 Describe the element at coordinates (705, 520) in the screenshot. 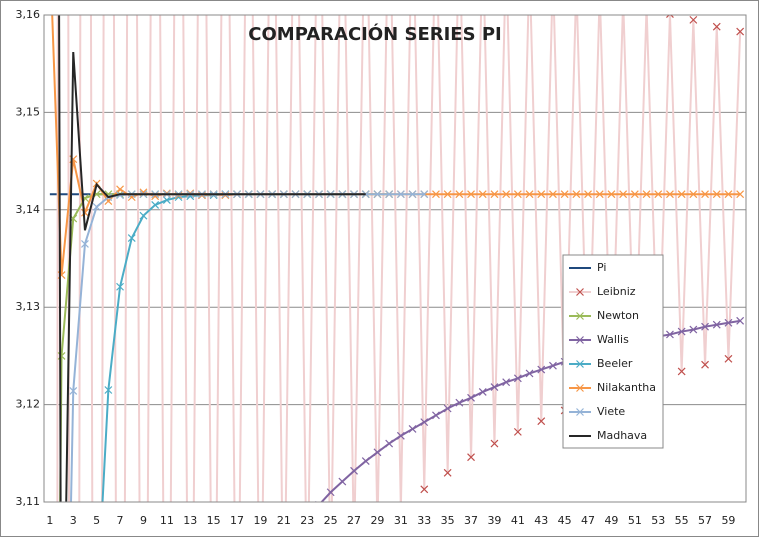

I see `x-tick-label: 57` at that location.